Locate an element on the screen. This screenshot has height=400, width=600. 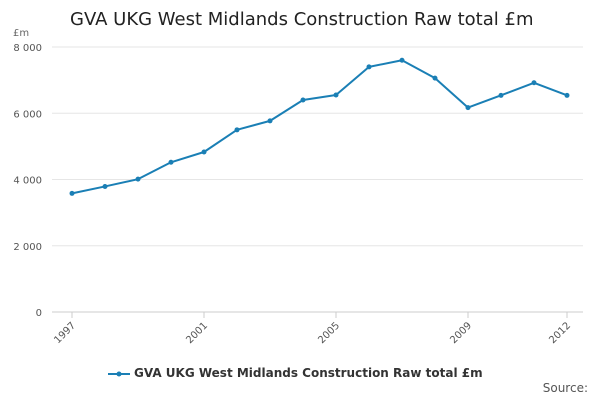
y-tick-label: 4 000 is located at coordinates (27, 181).